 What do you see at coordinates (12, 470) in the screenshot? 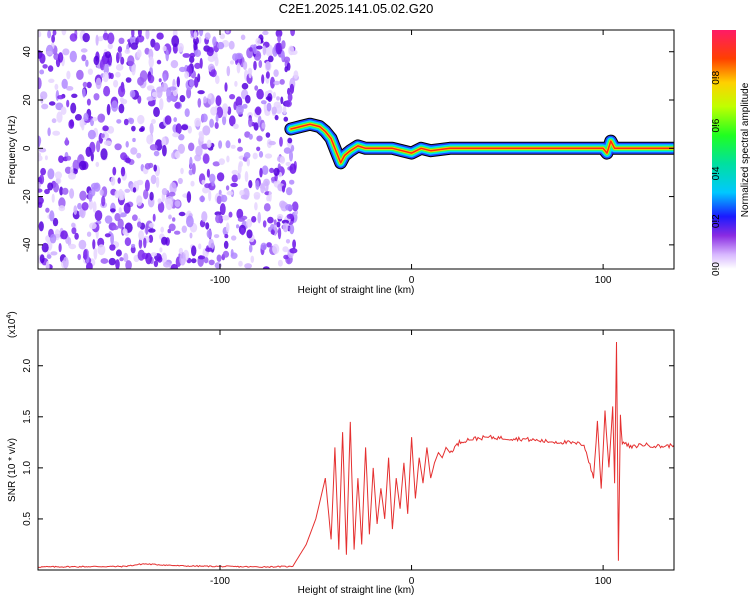
I see `snr-ylabel: SNR (10 * v/v)` at bounding box center [12, 470].